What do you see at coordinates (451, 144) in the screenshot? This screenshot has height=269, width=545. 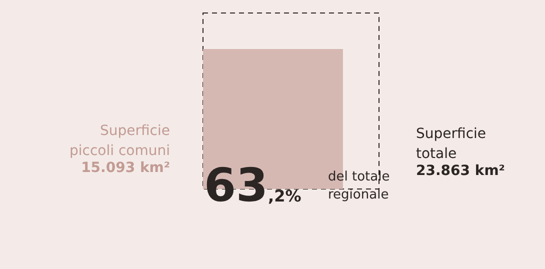 I see `category-label: Superficie totale` at bounding box center [451, 144].